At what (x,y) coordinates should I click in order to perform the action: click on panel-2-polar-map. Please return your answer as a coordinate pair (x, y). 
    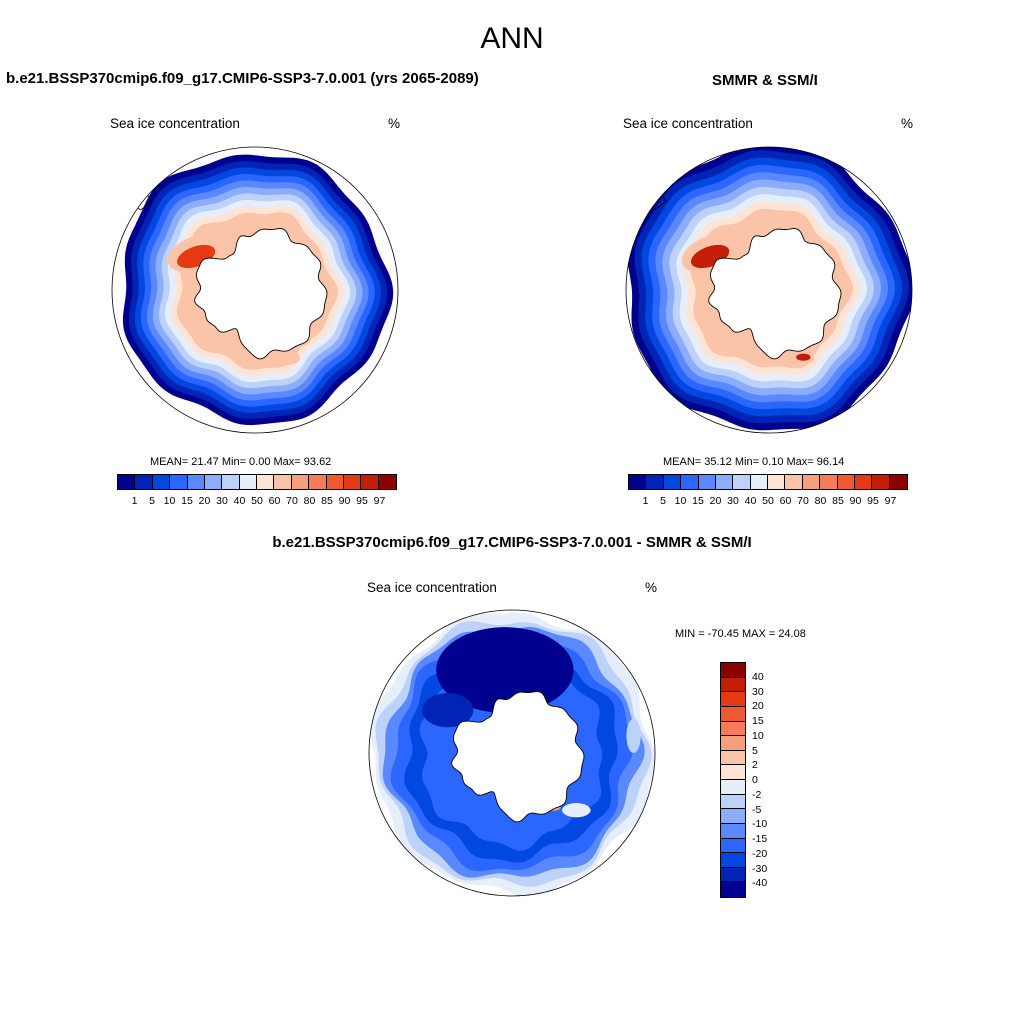
    Looking at the image, I should click on (769, 290).